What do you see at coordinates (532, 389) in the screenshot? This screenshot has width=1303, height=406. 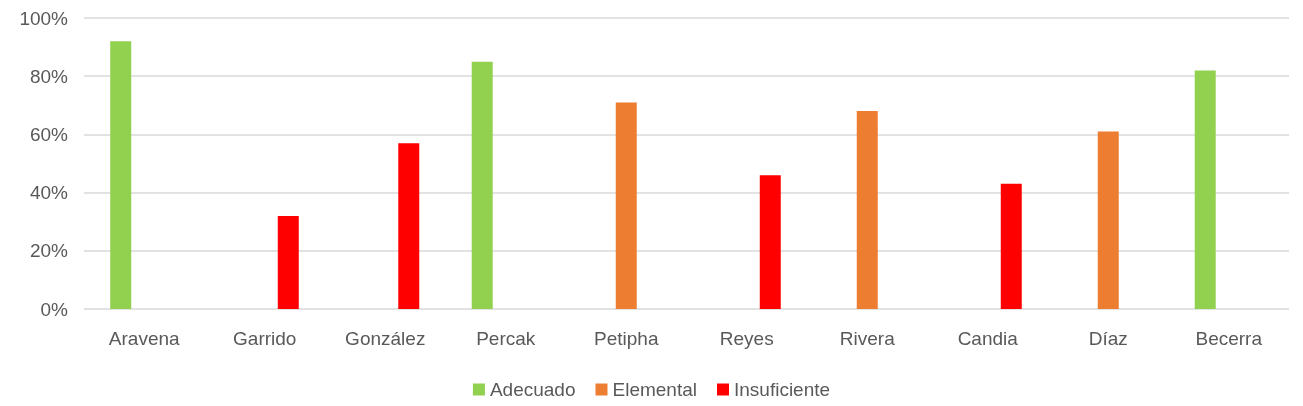 I see `legend-label: Adecuado` at bounding box center [532, 389].